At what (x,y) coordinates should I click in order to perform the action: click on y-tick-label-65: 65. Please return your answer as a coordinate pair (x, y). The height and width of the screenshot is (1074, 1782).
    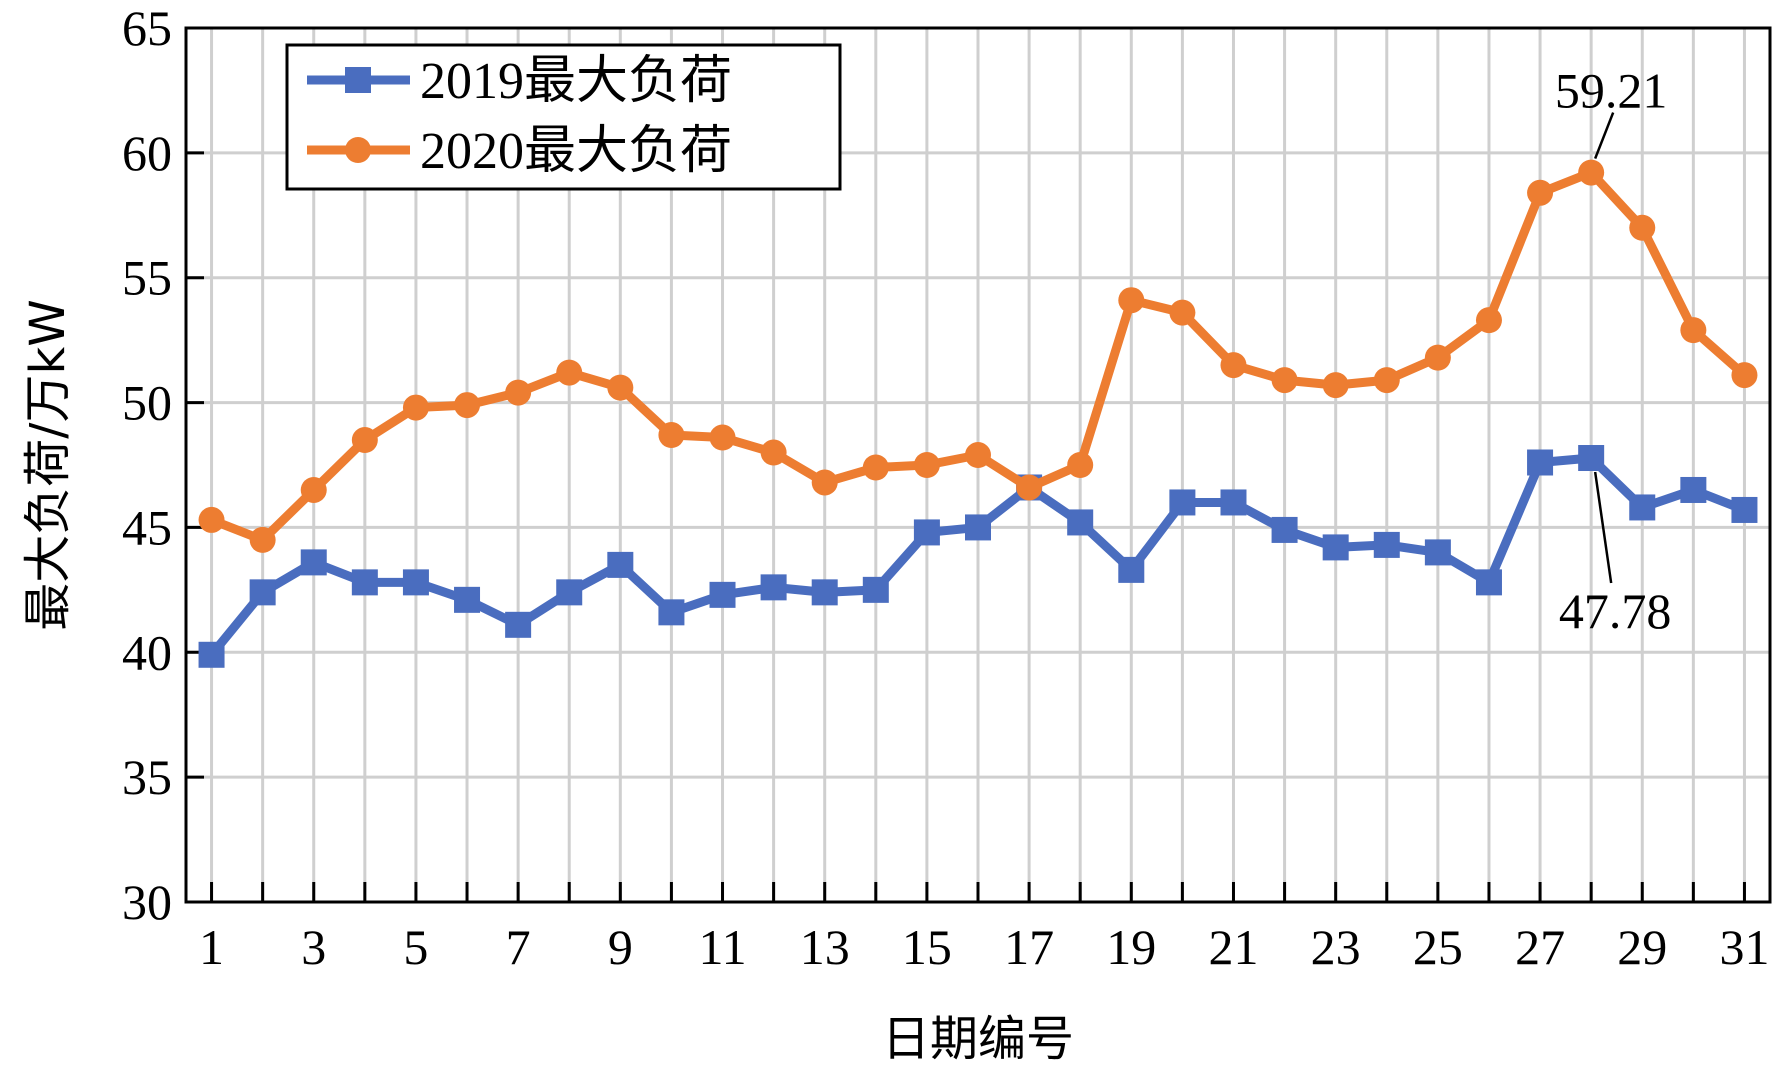
    Looking at the image, I should click on (147, 28).